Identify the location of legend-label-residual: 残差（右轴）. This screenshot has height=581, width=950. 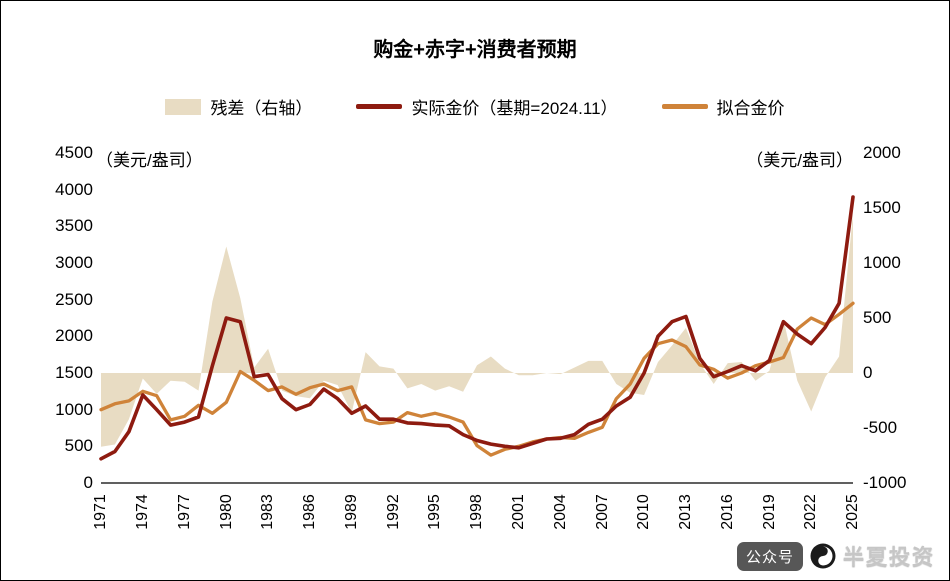
(261, 108).